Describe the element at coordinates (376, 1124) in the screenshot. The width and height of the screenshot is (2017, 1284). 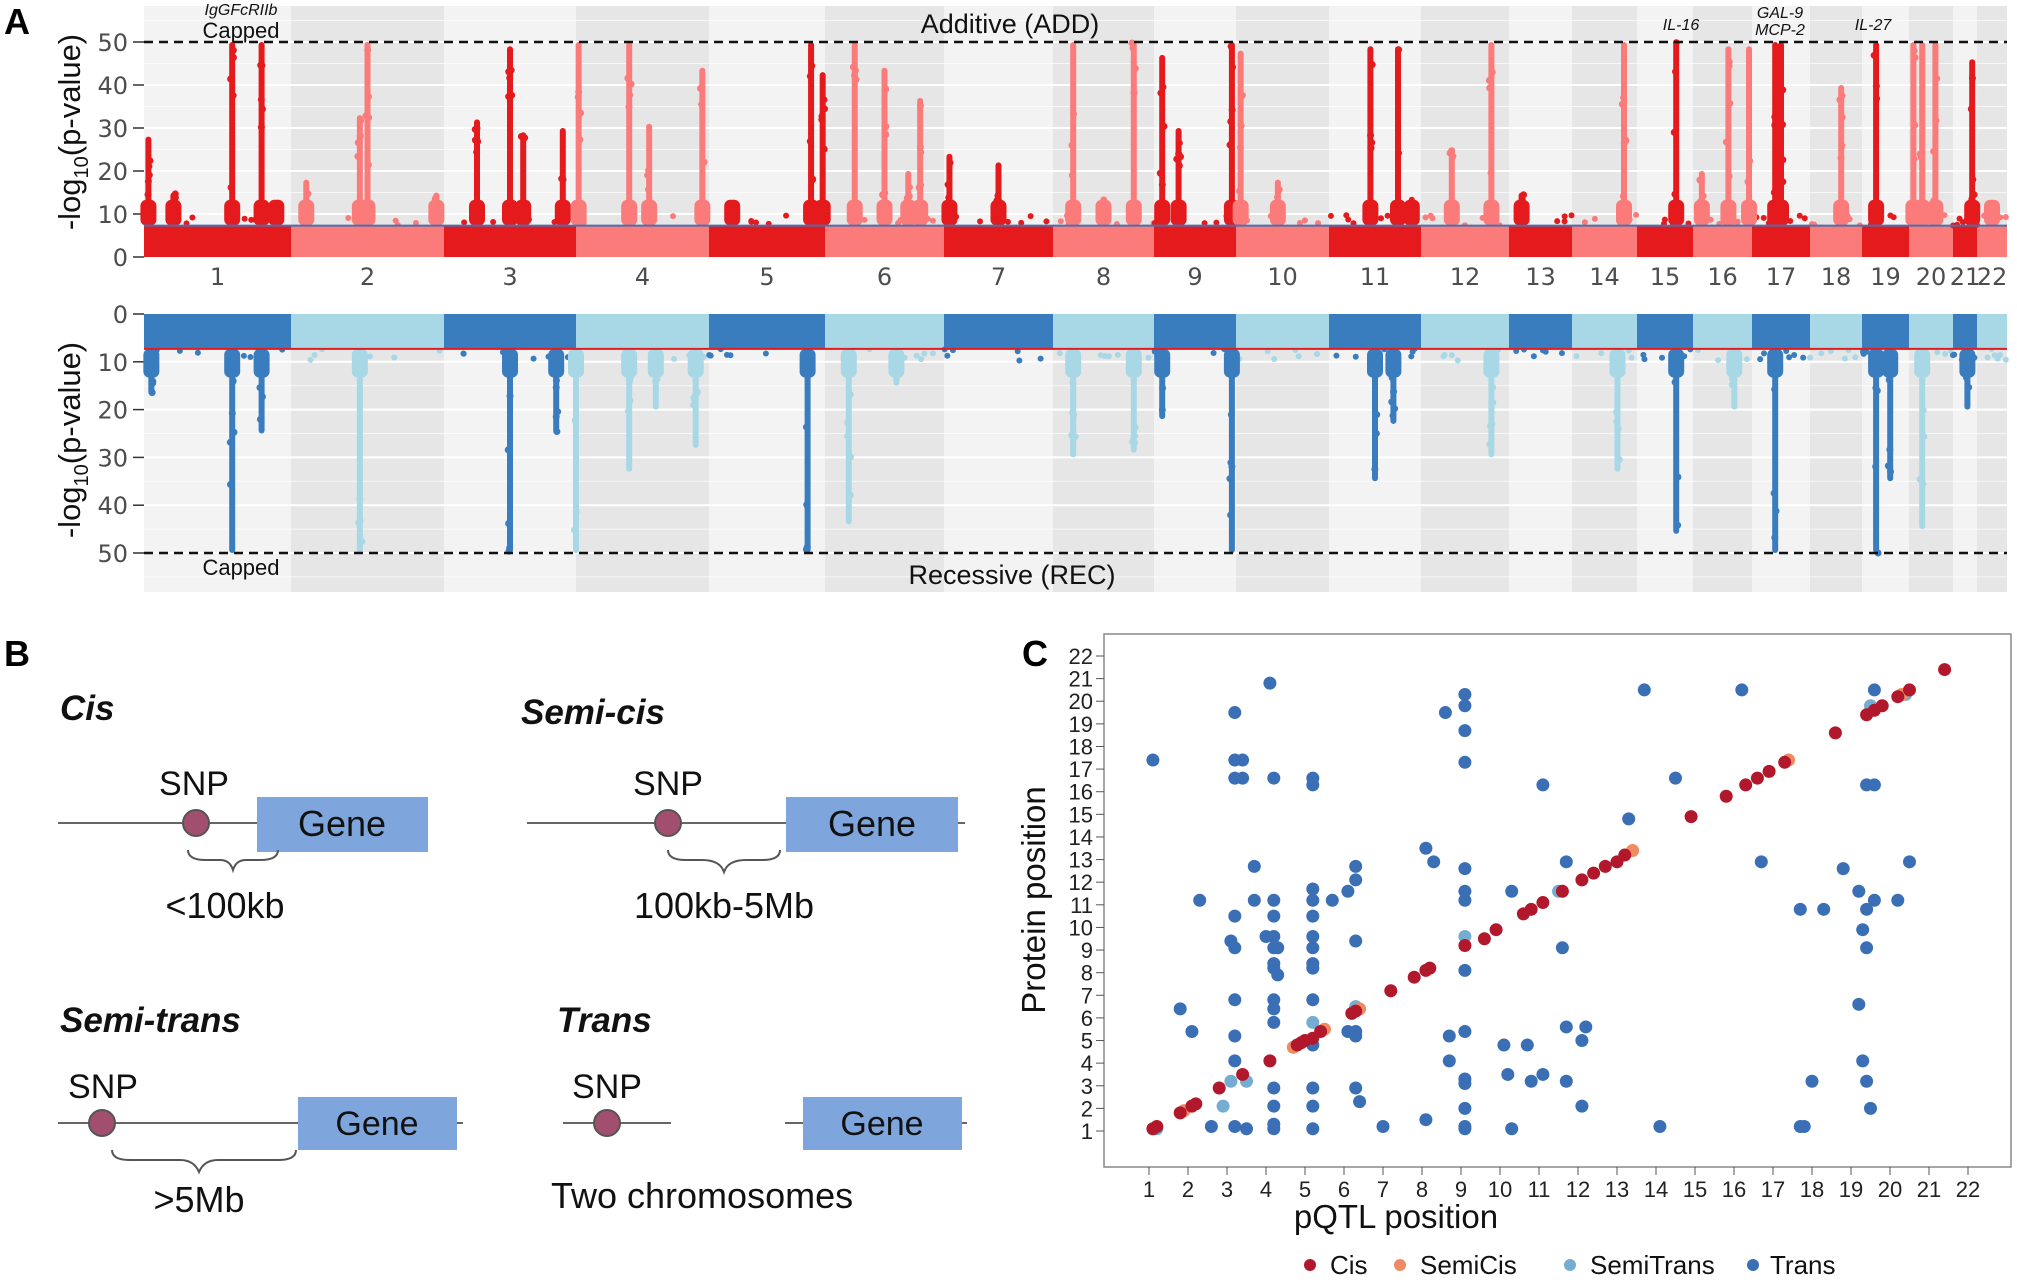
I see `gene-label: Gene` at that location.